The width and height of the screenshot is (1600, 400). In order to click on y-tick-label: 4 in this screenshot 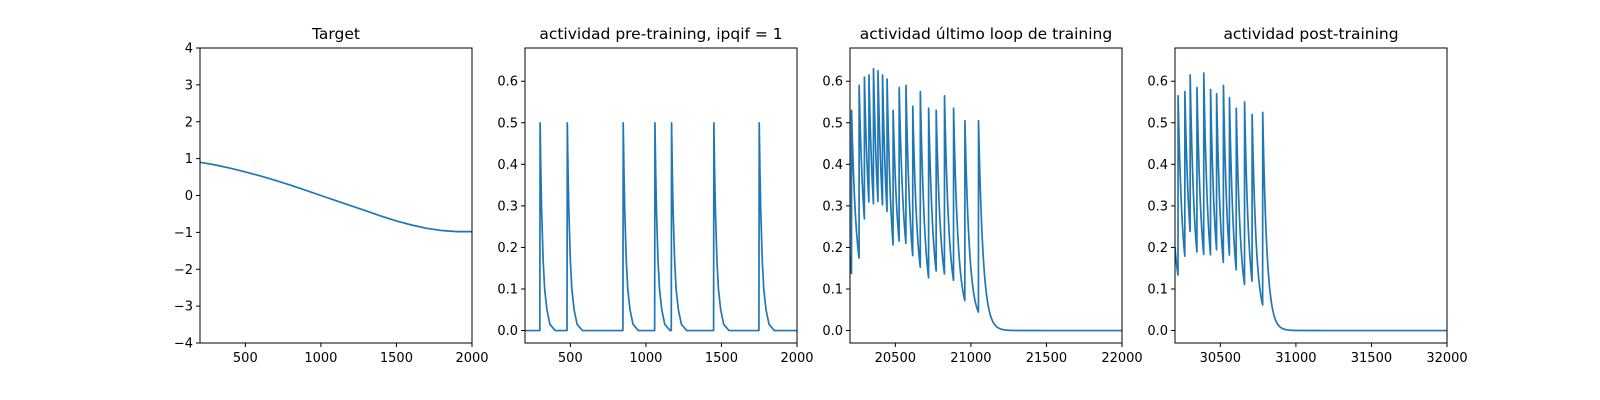, I will do `click(189, 49)`.